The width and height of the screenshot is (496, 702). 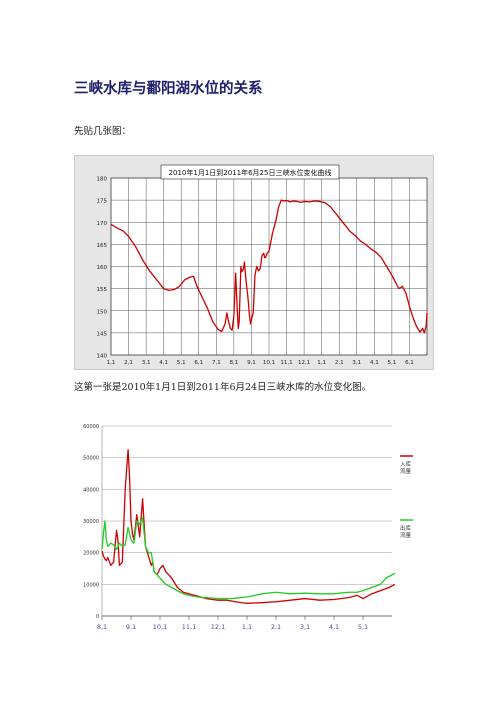 What do you see at coordinates (91, 427) in the screenshot?
I see `y-tick-label: 60000` at bounding box center [91, 427].